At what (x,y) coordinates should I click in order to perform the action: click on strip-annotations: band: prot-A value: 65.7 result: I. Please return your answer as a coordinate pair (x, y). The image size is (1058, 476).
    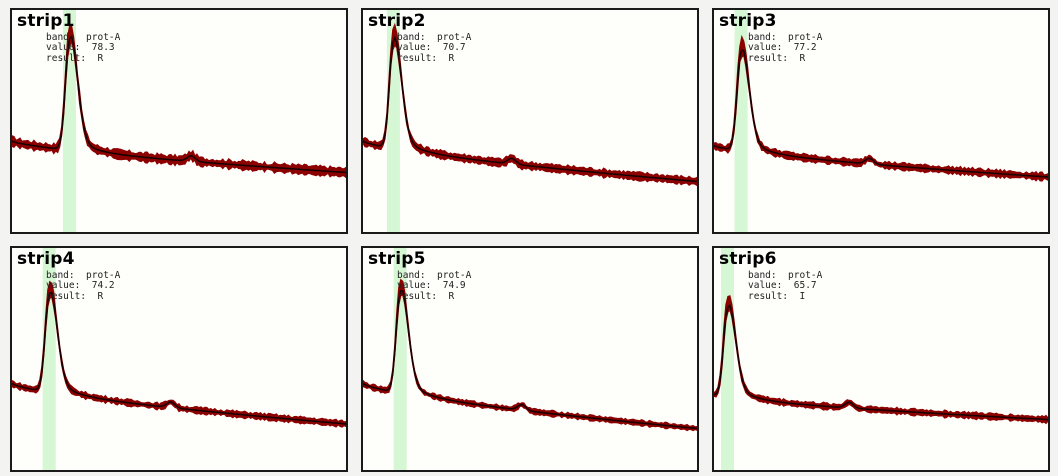
    Looking at the image, I should click on (785, 286).